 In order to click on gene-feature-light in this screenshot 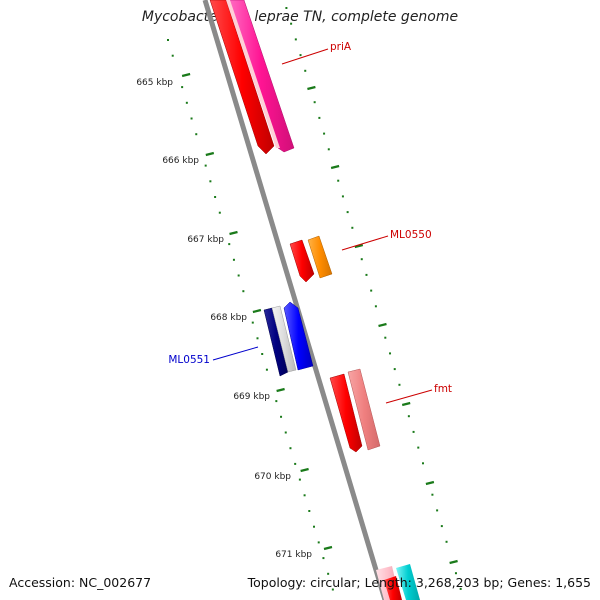, I will do `click(253, 74)`.